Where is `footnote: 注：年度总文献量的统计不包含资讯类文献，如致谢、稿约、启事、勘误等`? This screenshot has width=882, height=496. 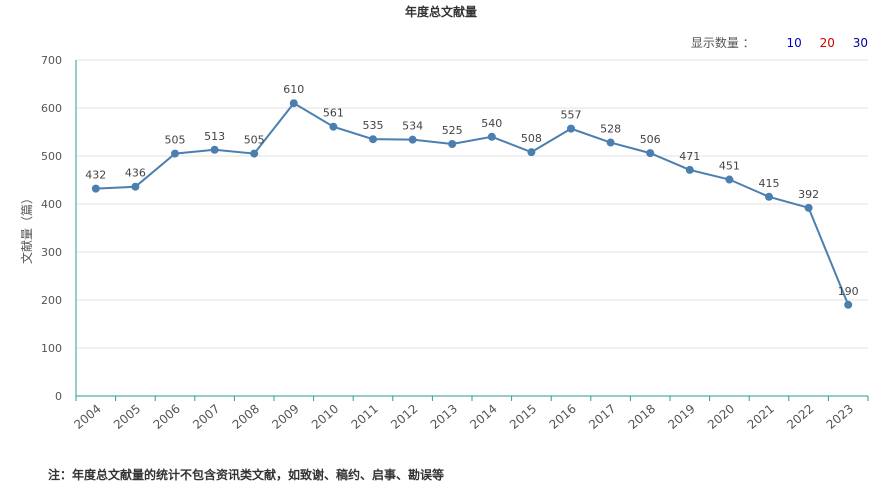 footnote: 注：年度总文献量的统计不包含资讯类文献，如致谢、稿约、启事、勘误等 is located at coordinates (246, 475).